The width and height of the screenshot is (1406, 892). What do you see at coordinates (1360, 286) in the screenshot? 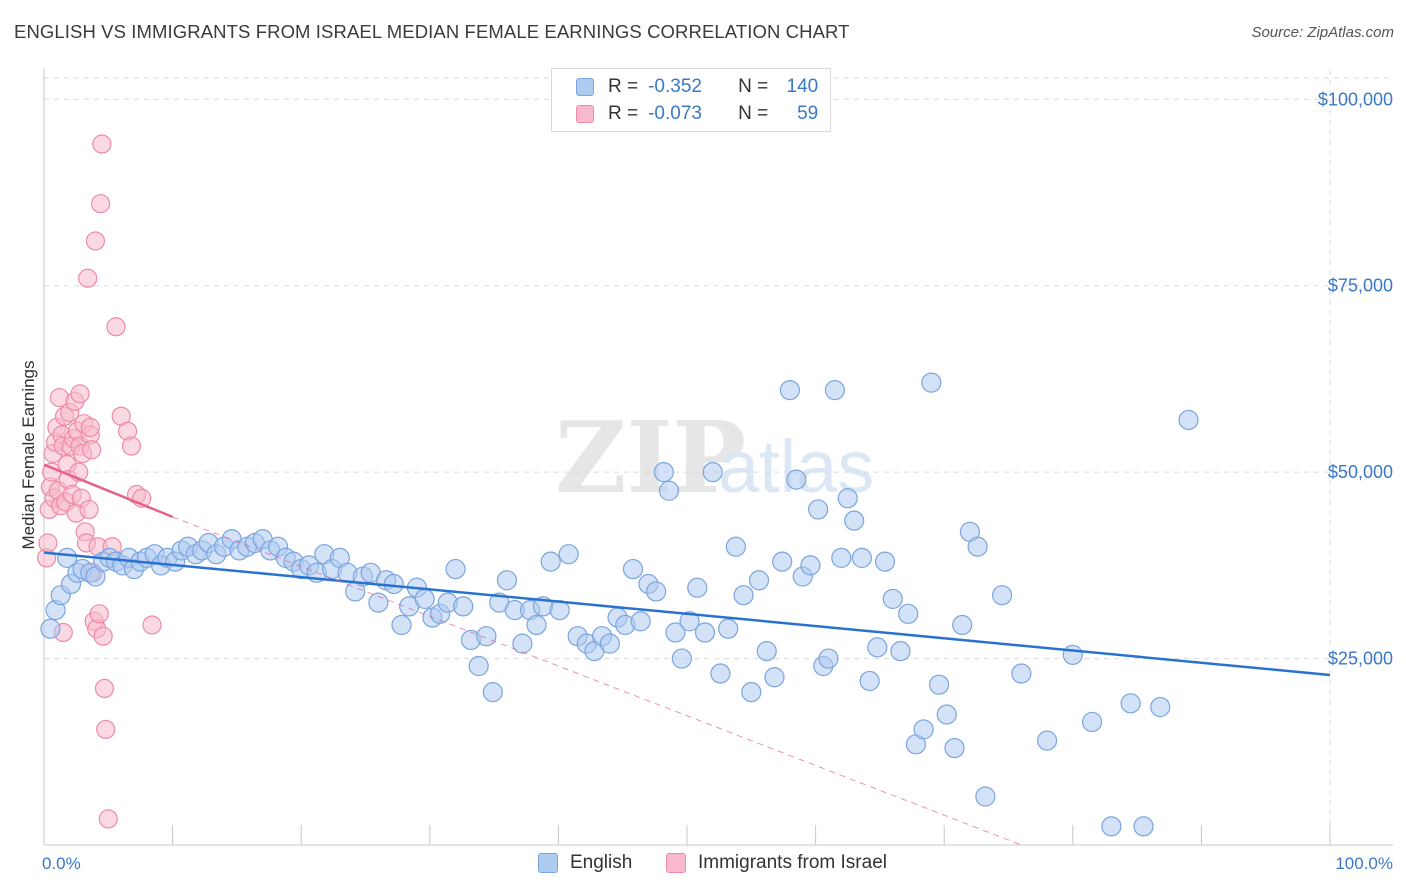
I see `y-tick-label: $75,000` at bounding box center [1360, 286].